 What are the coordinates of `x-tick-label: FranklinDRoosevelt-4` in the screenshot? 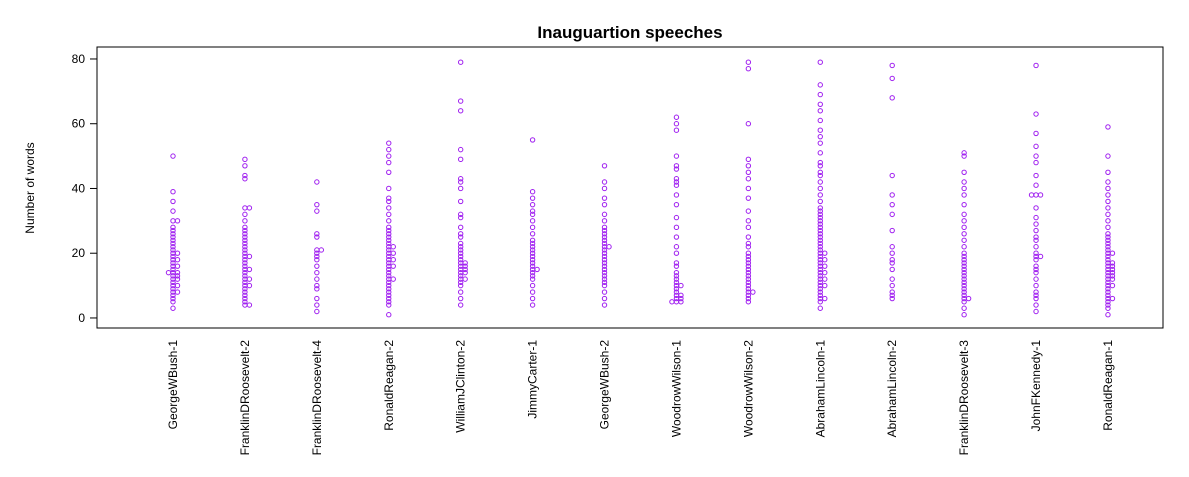 It's located at (317, 398).